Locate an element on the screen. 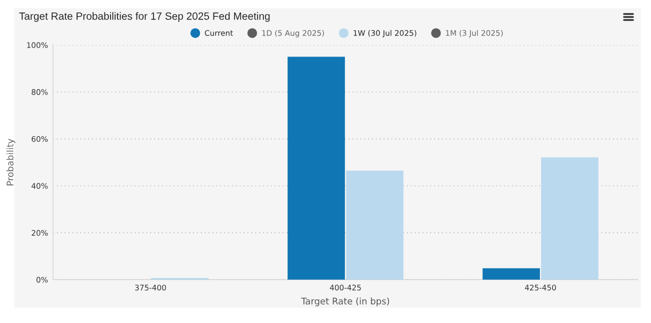  x-axis-title: Target Rate (in bps) is located at coordinates (345, 302).